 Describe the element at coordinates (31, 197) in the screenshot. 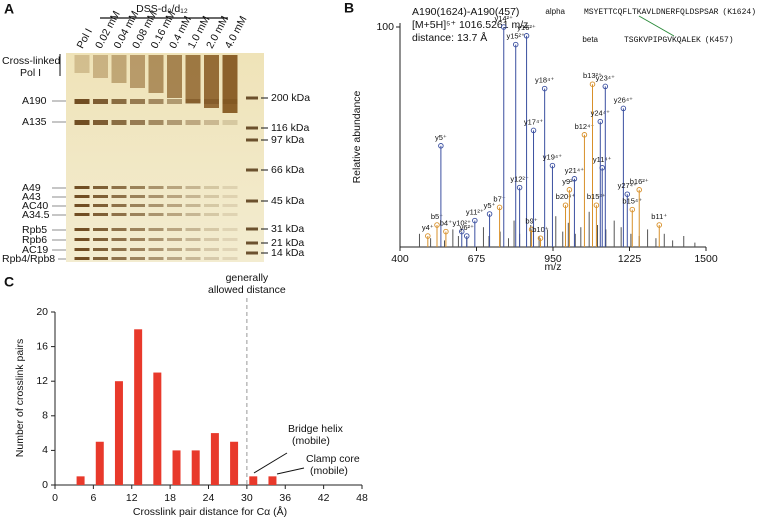

I see `protein-label: A43` at that location.